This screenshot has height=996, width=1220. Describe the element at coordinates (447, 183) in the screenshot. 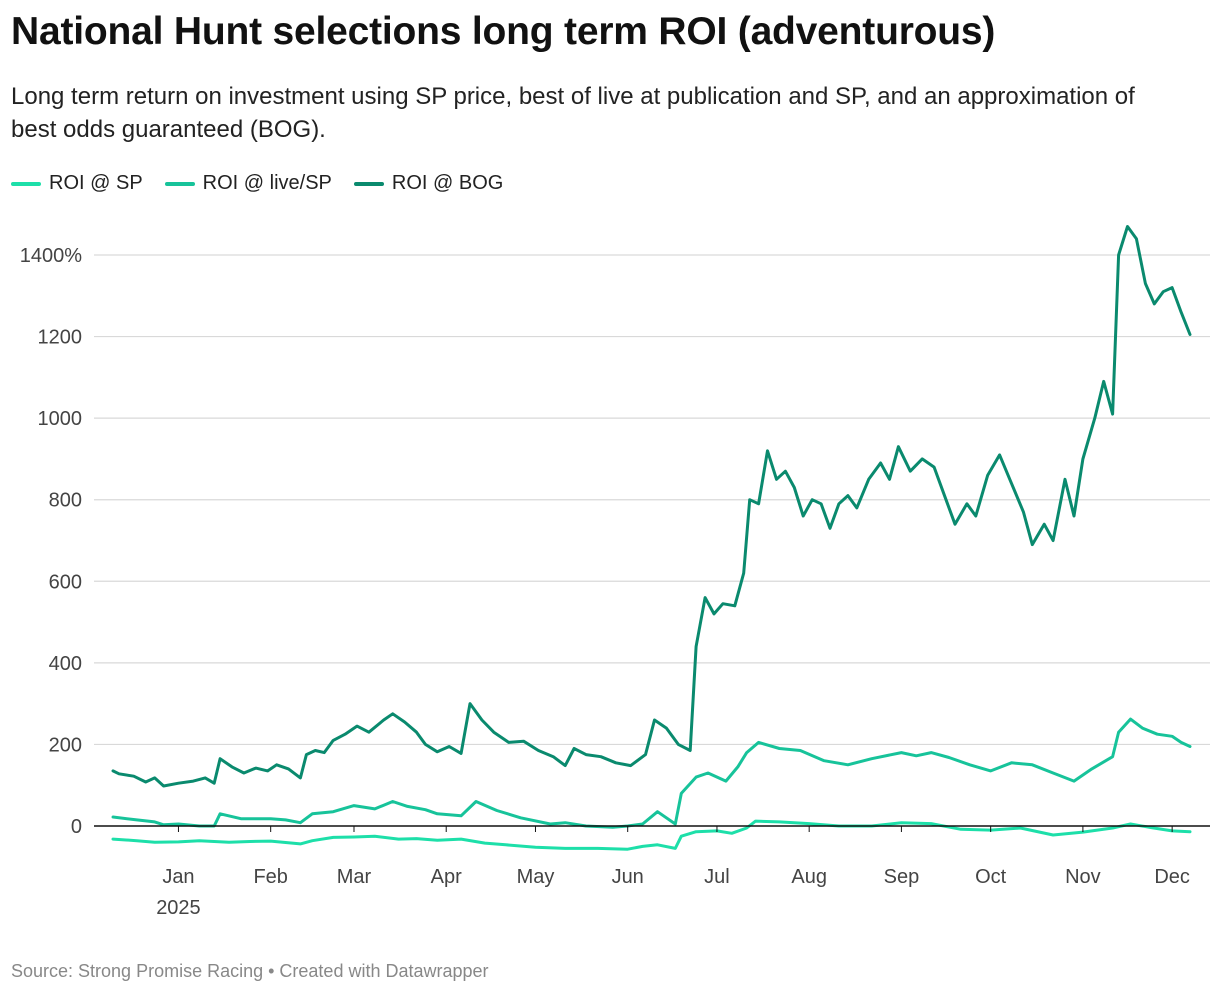

I see `legend-label-bog: ROI @ BOG` at that location.